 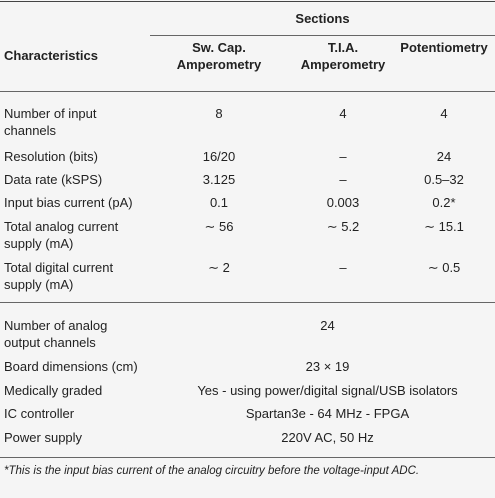 What do you see at coordinates (219, 226) in the screenshot?
I see `cell-value: ∼ 56` at bounding box center [219, 226].